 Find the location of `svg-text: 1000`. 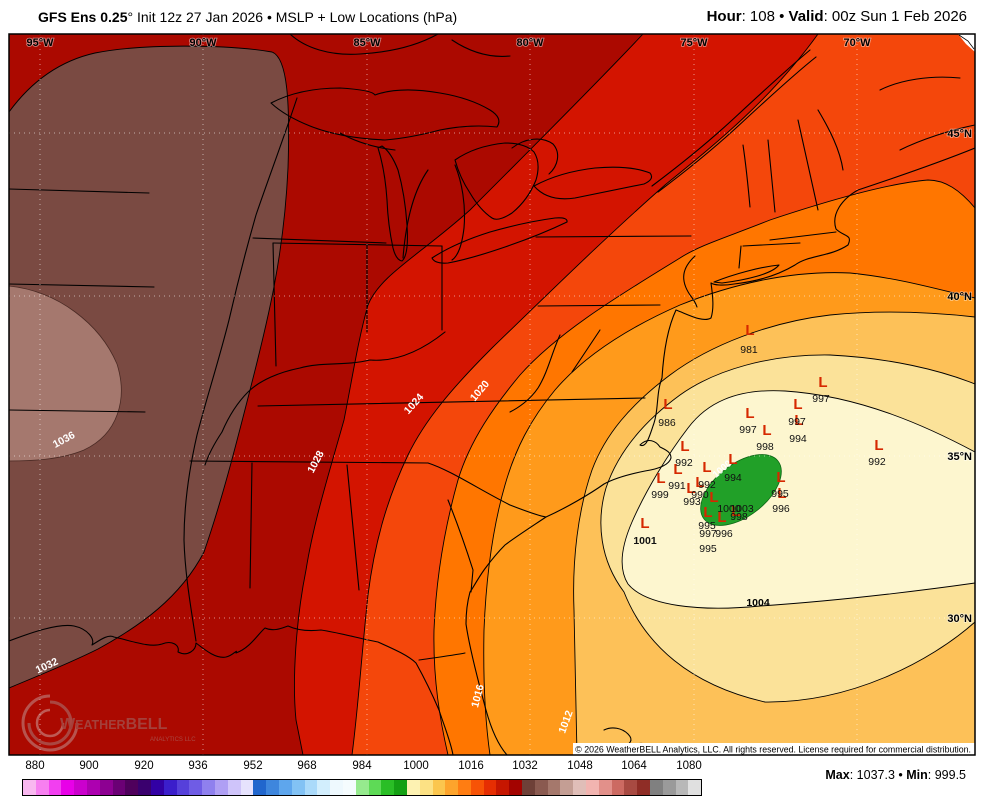

svg-text: 1000 is located at coordinates (729, 509).